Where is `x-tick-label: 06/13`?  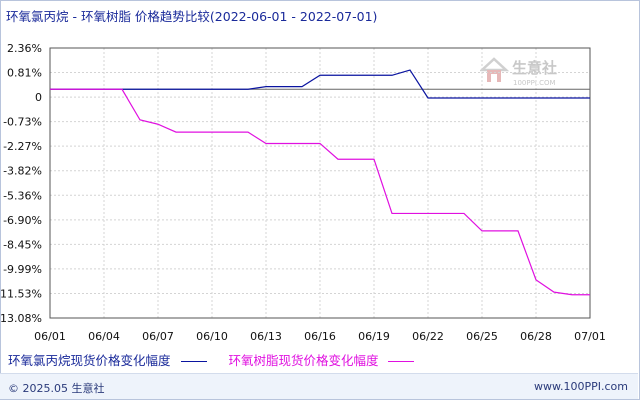 x-tick-label: 06/13 is located at coordinates (266, 336).